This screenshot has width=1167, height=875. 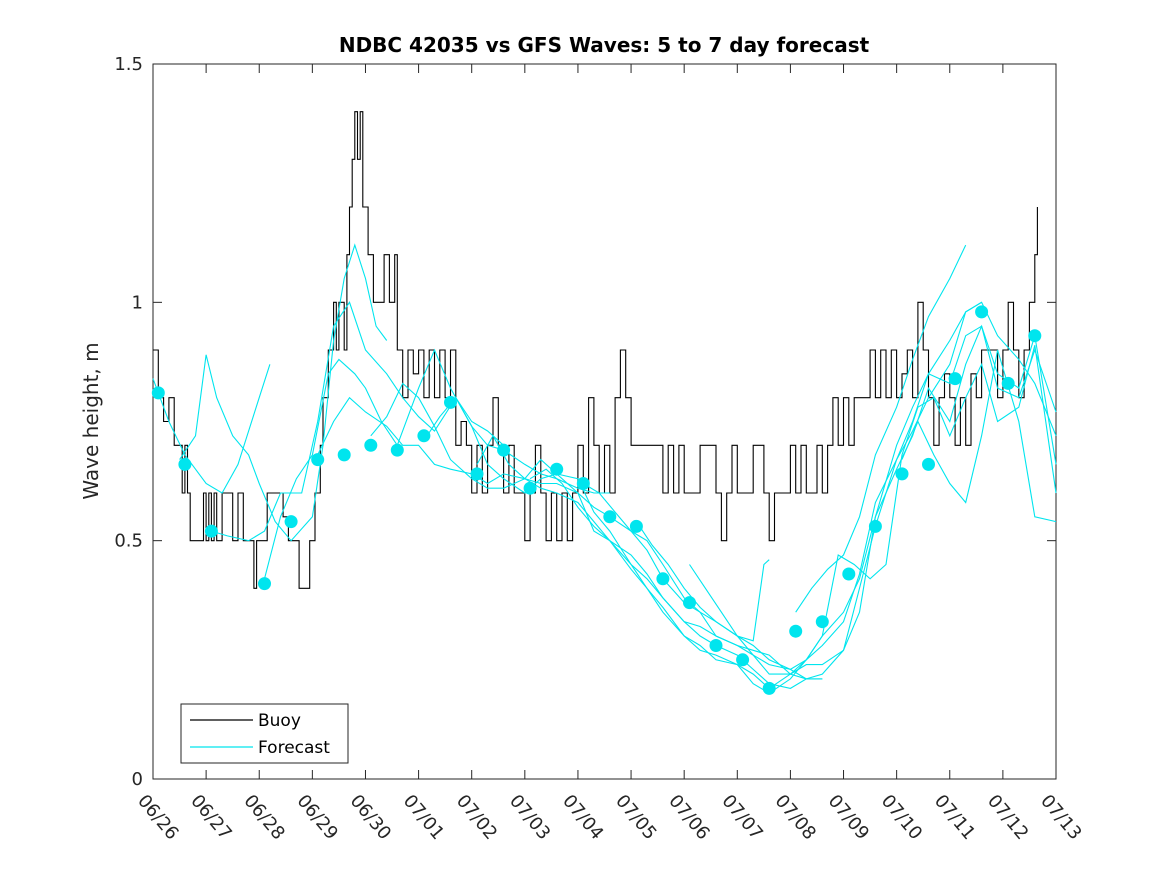 I want to click on legend-label-buoy: Buoy, so click(x=279, y=721).